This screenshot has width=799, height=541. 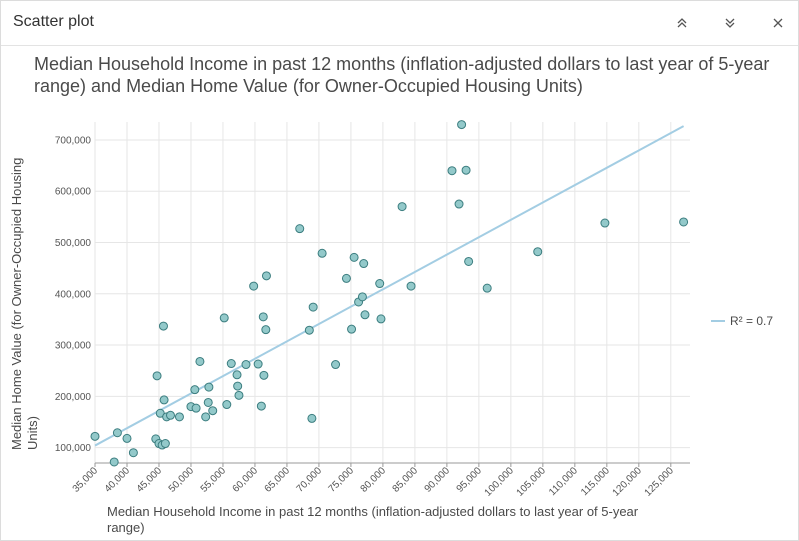 I want to click on x-tick-label: 45,000, so click(x=150, y=480).